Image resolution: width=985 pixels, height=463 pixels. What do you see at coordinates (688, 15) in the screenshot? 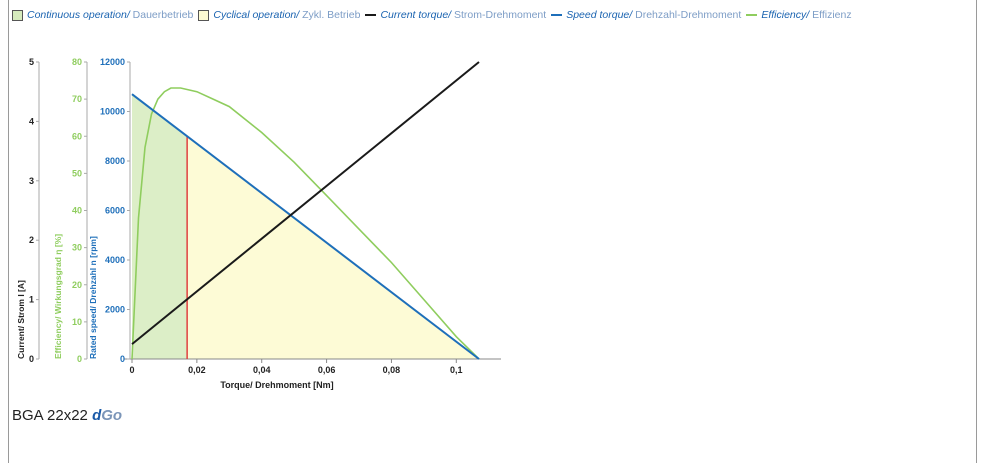
I see `legend-speed-de: Drehzahl-Drehmoment` at bounding box center [688, 15].